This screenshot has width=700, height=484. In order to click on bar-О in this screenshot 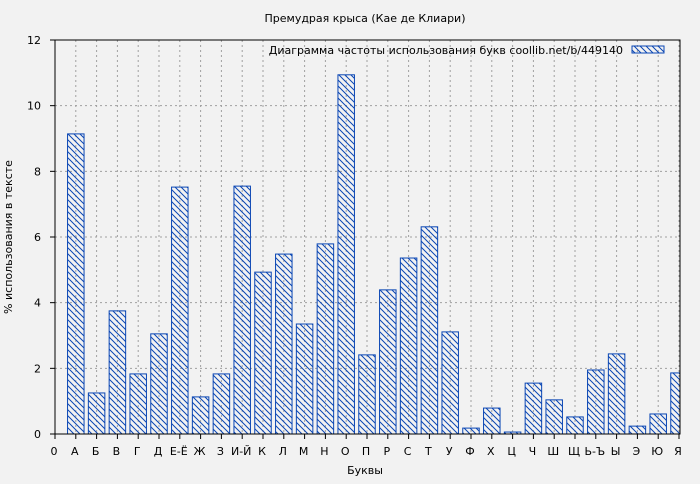, I will do `click(346, 254)`.